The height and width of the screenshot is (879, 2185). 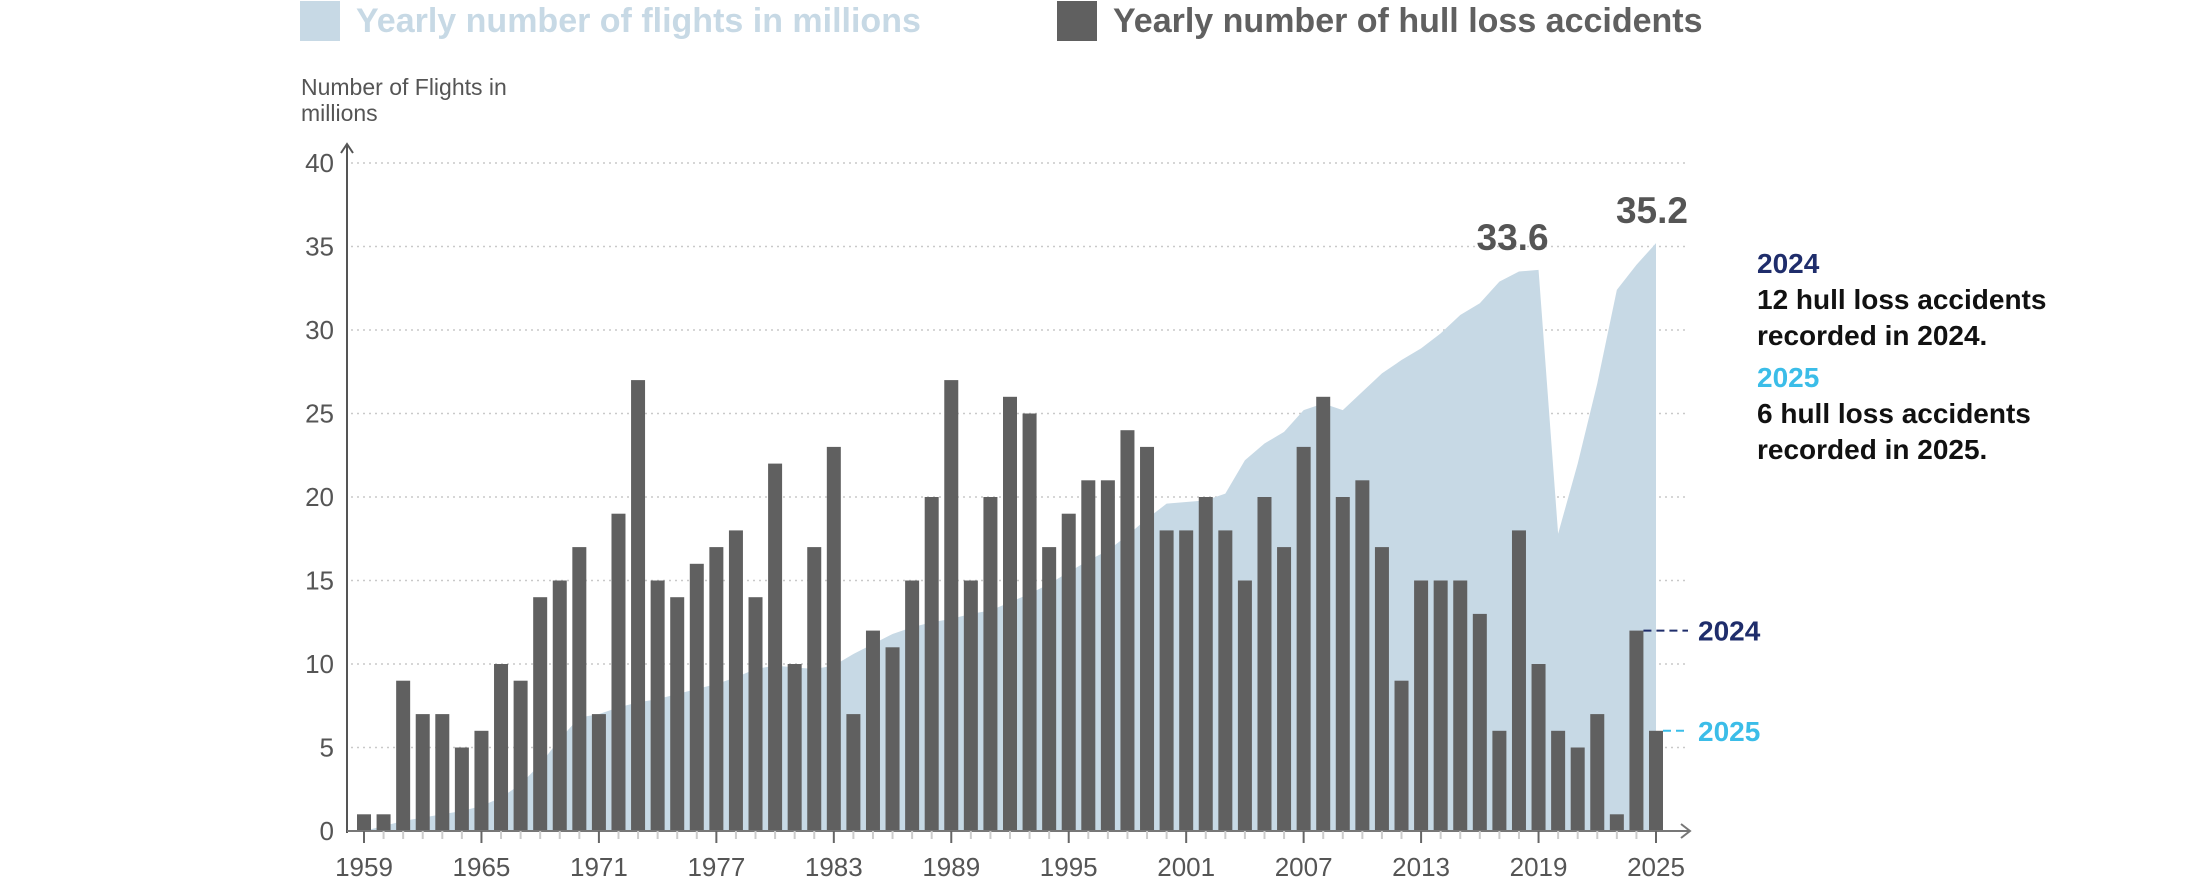 What do you see at coordinates (383, 822) in the screenshot?
I see `bar-1960` at bounding box center [383, 822].